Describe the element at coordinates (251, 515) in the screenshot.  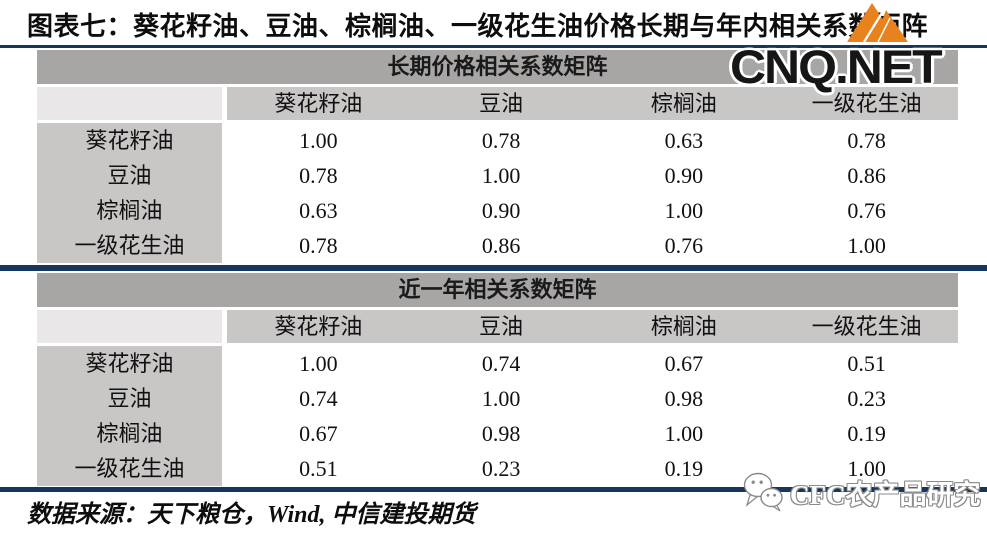
I see `data-source-note: 数据来源：天下粮仓，Wind, 中信建投期货` at that location.